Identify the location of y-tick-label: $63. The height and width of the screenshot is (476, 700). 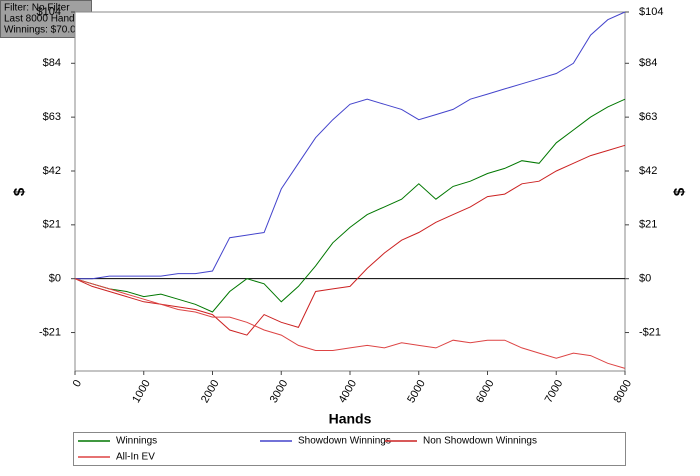
(52, 117).